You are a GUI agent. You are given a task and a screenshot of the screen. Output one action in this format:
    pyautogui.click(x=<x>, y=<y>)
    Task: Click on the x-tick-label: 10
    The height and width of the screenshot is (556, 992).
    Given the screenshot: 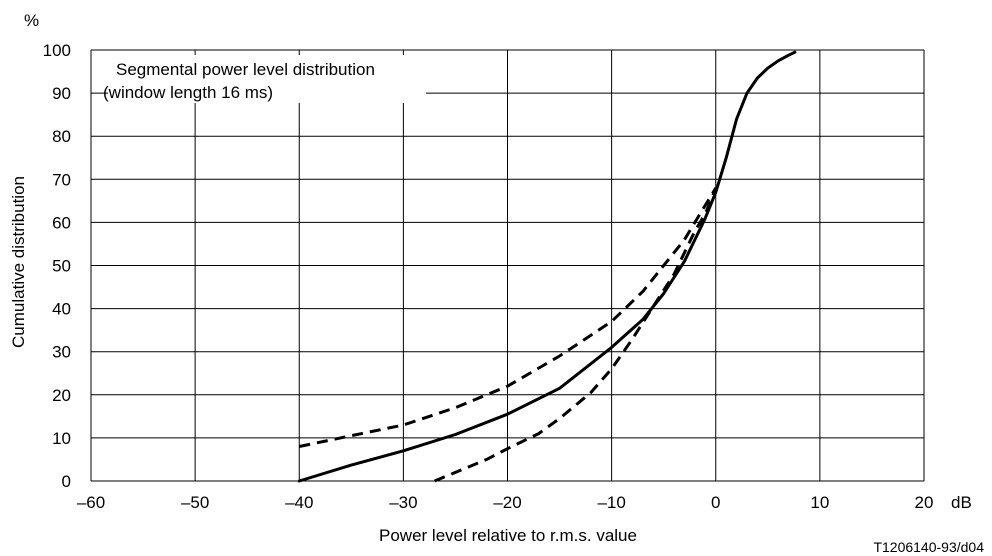 What is the action you would take?
    pyautogui.click(x=819, y=502)
    